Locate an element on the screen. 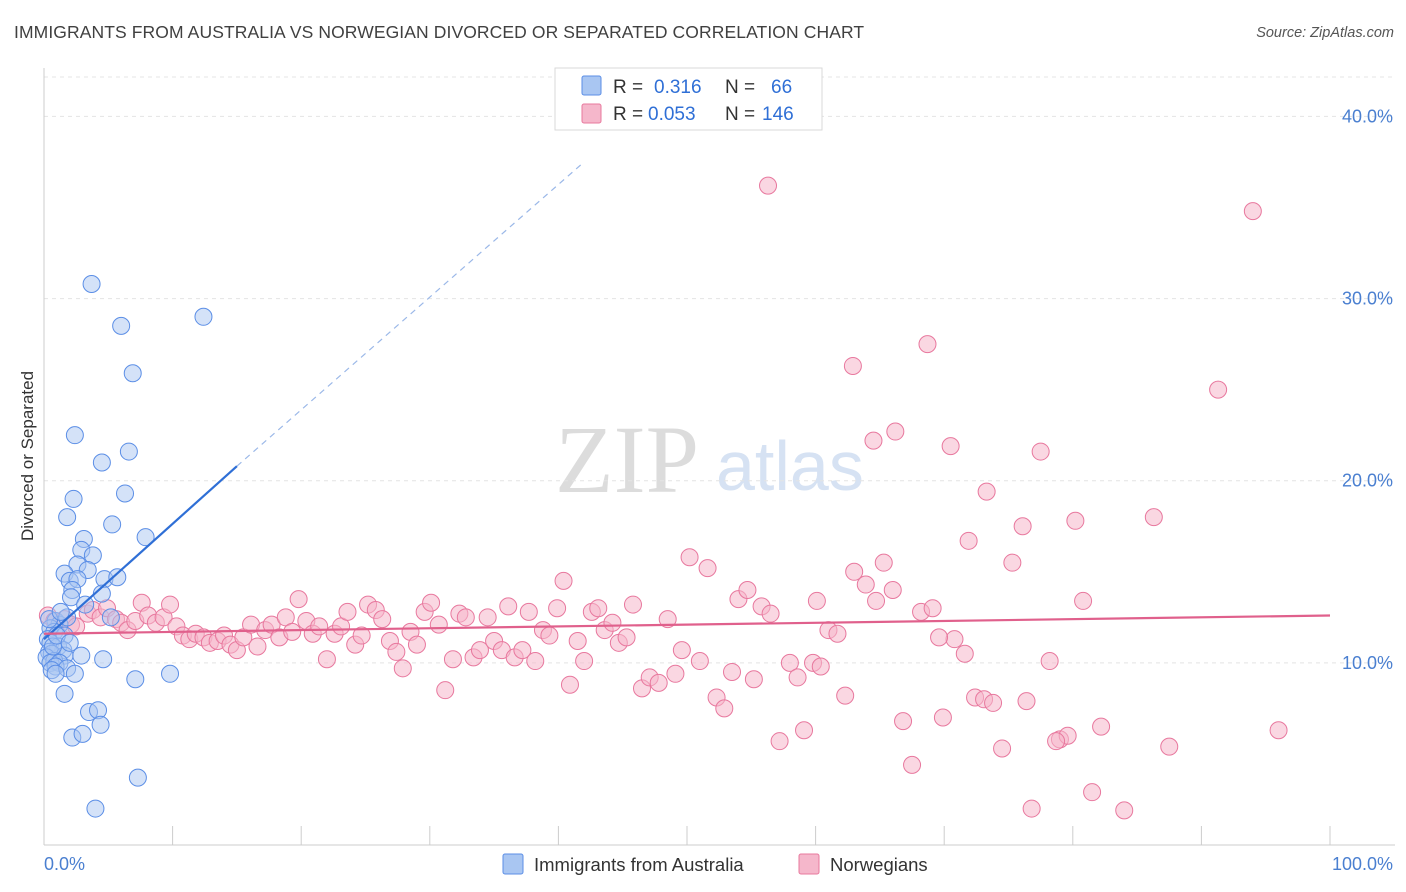  legend-pink-n-value: 146 is located at coordinates (778, 114).